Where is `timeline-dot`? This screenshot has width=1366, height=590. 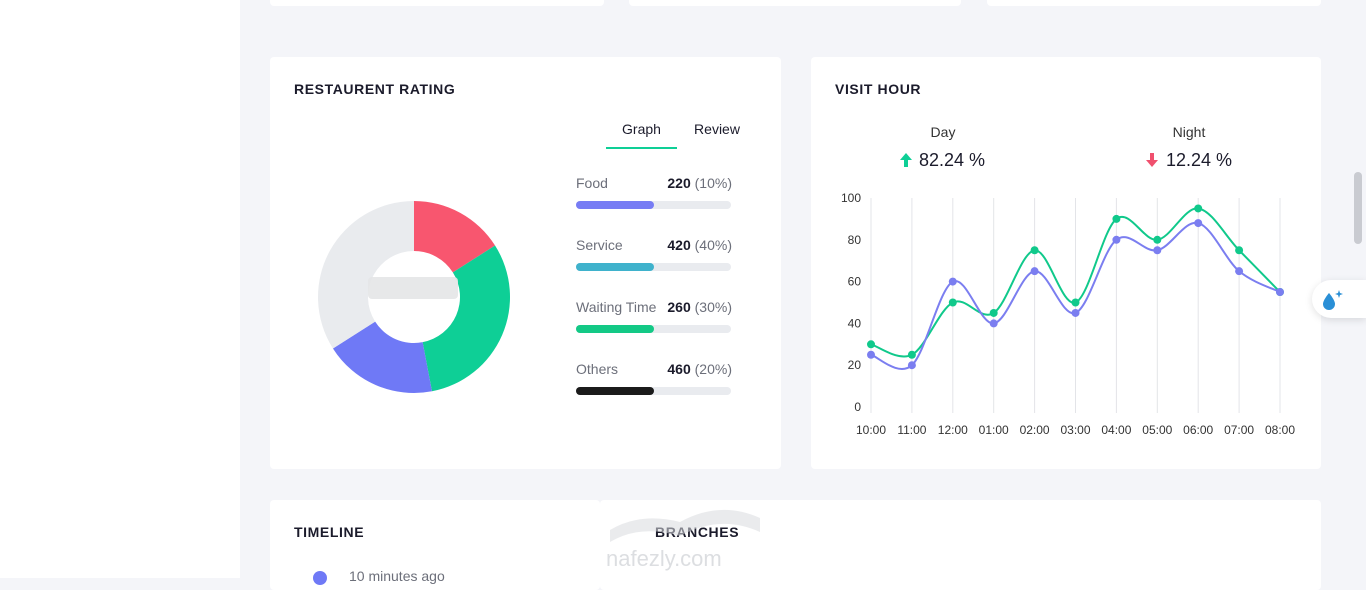 timeline-dot is located at coordinates (320, 578).